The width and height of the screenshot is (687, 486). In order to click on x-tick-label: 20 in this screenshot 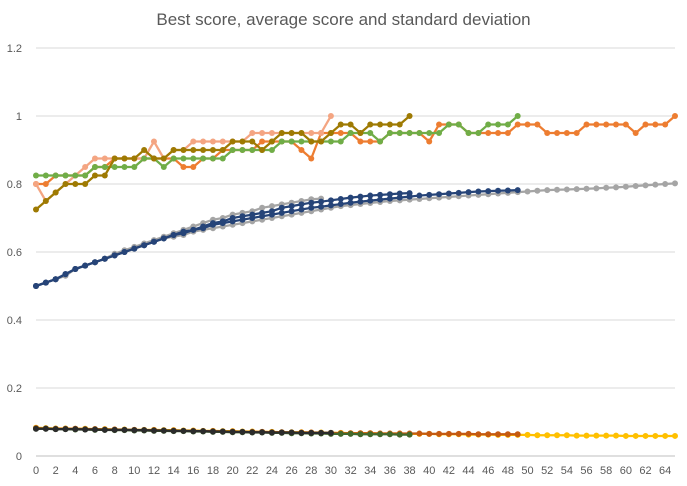, I will do `click(232, 471)`.